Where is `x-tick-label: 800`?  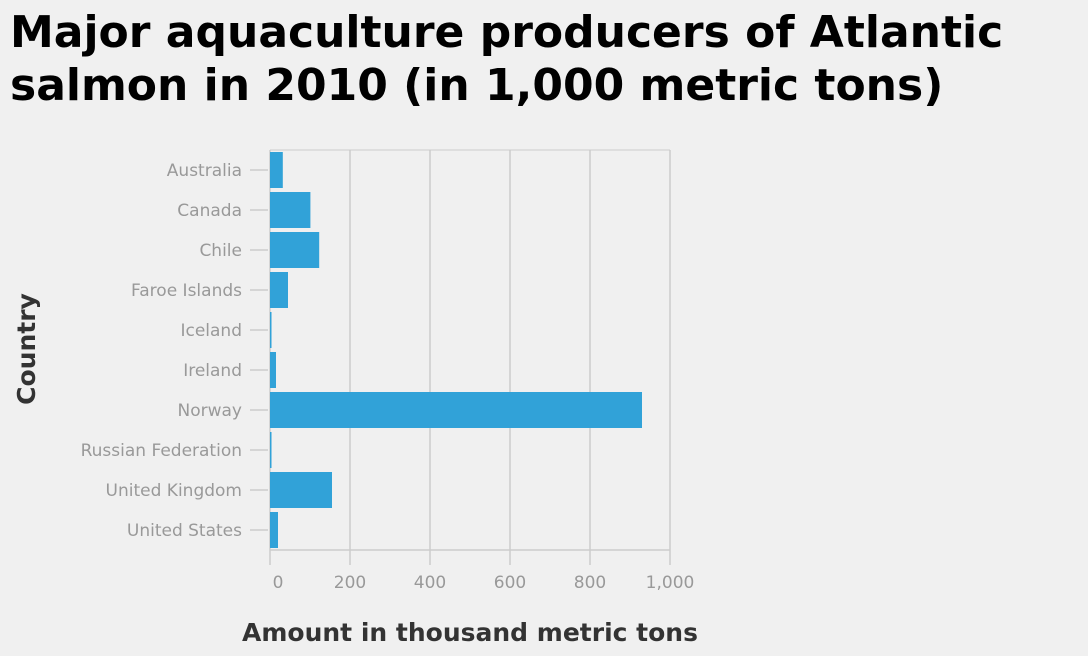 x-tick-label: 800 is located at coordinates (590, 583).